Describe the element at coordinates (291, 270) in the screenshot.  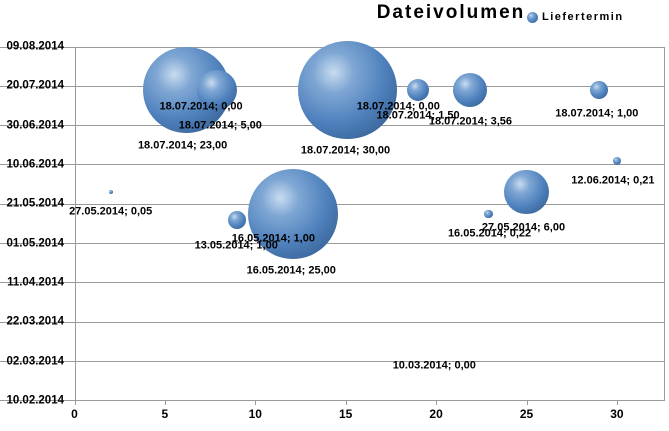
I see `data-label: 16.05.2014; 25,00` at that location.